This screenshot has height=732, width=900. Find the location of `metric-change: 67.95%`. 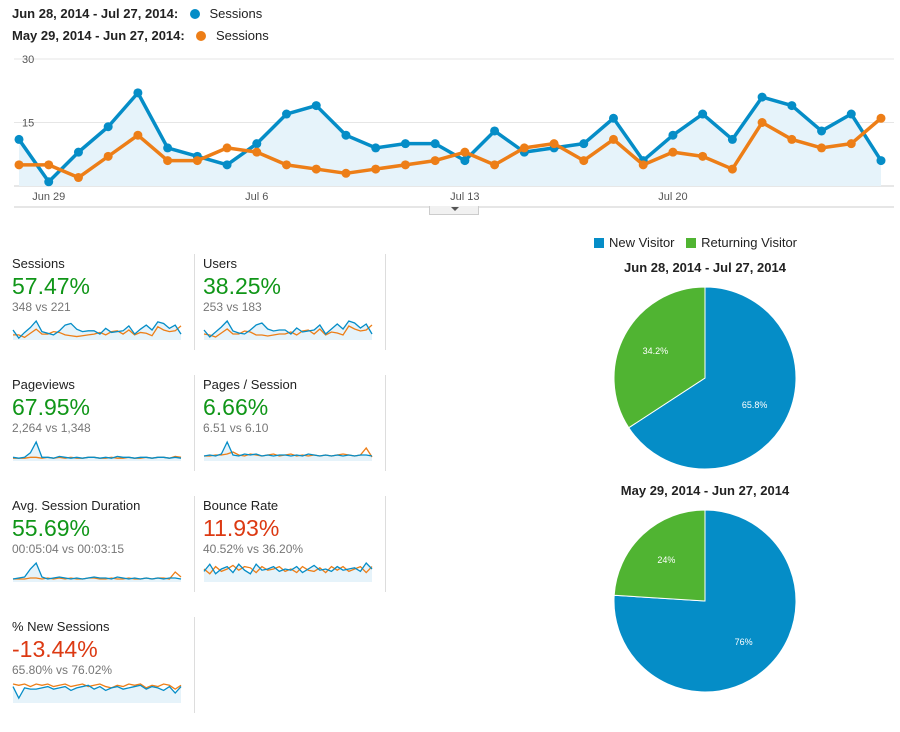

metric-change: 67.95% is located at coordinates (51, 407).